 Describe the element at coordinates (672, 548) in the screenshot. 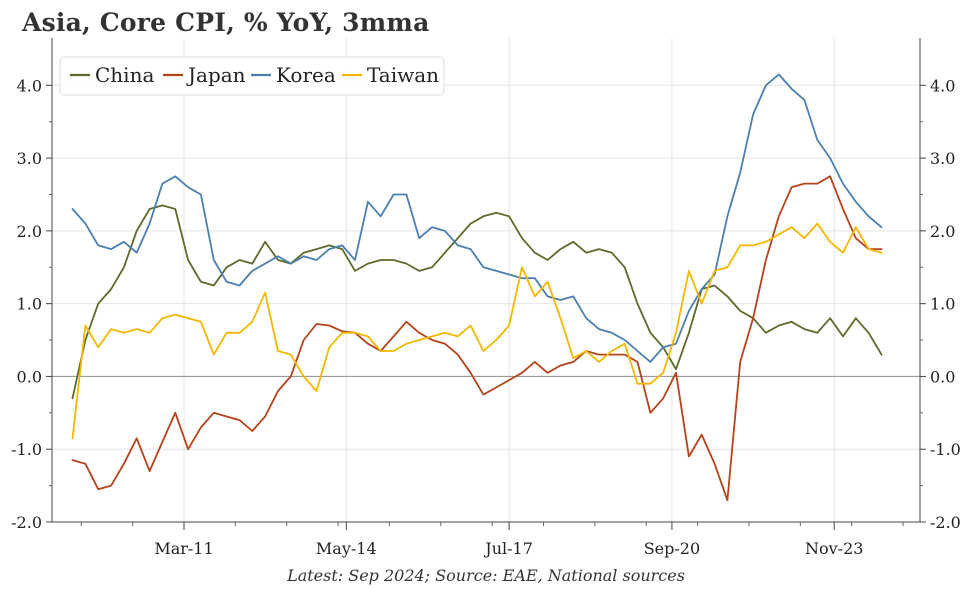

I see `x-tick-label: Sep-20` at that location.